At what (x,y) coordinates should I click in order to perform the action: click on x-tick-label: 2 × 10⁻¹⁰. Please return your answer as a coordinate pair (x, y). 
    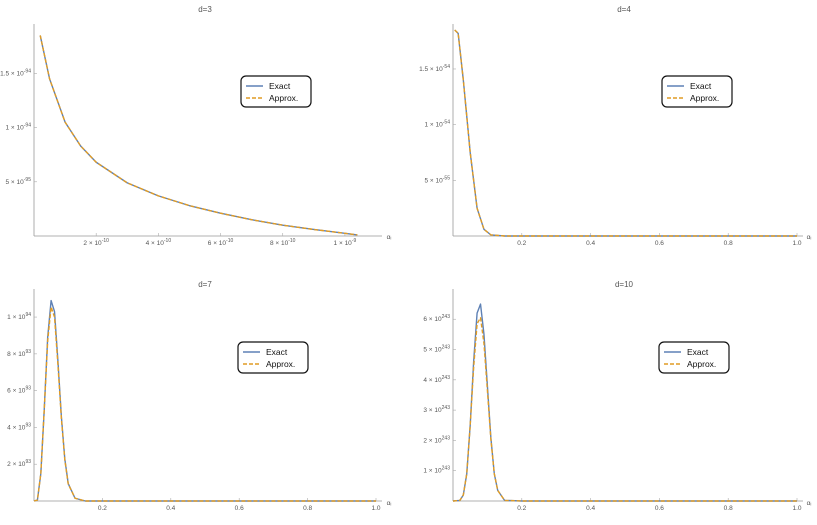
    Looking at the image, I should click on (96, 242).